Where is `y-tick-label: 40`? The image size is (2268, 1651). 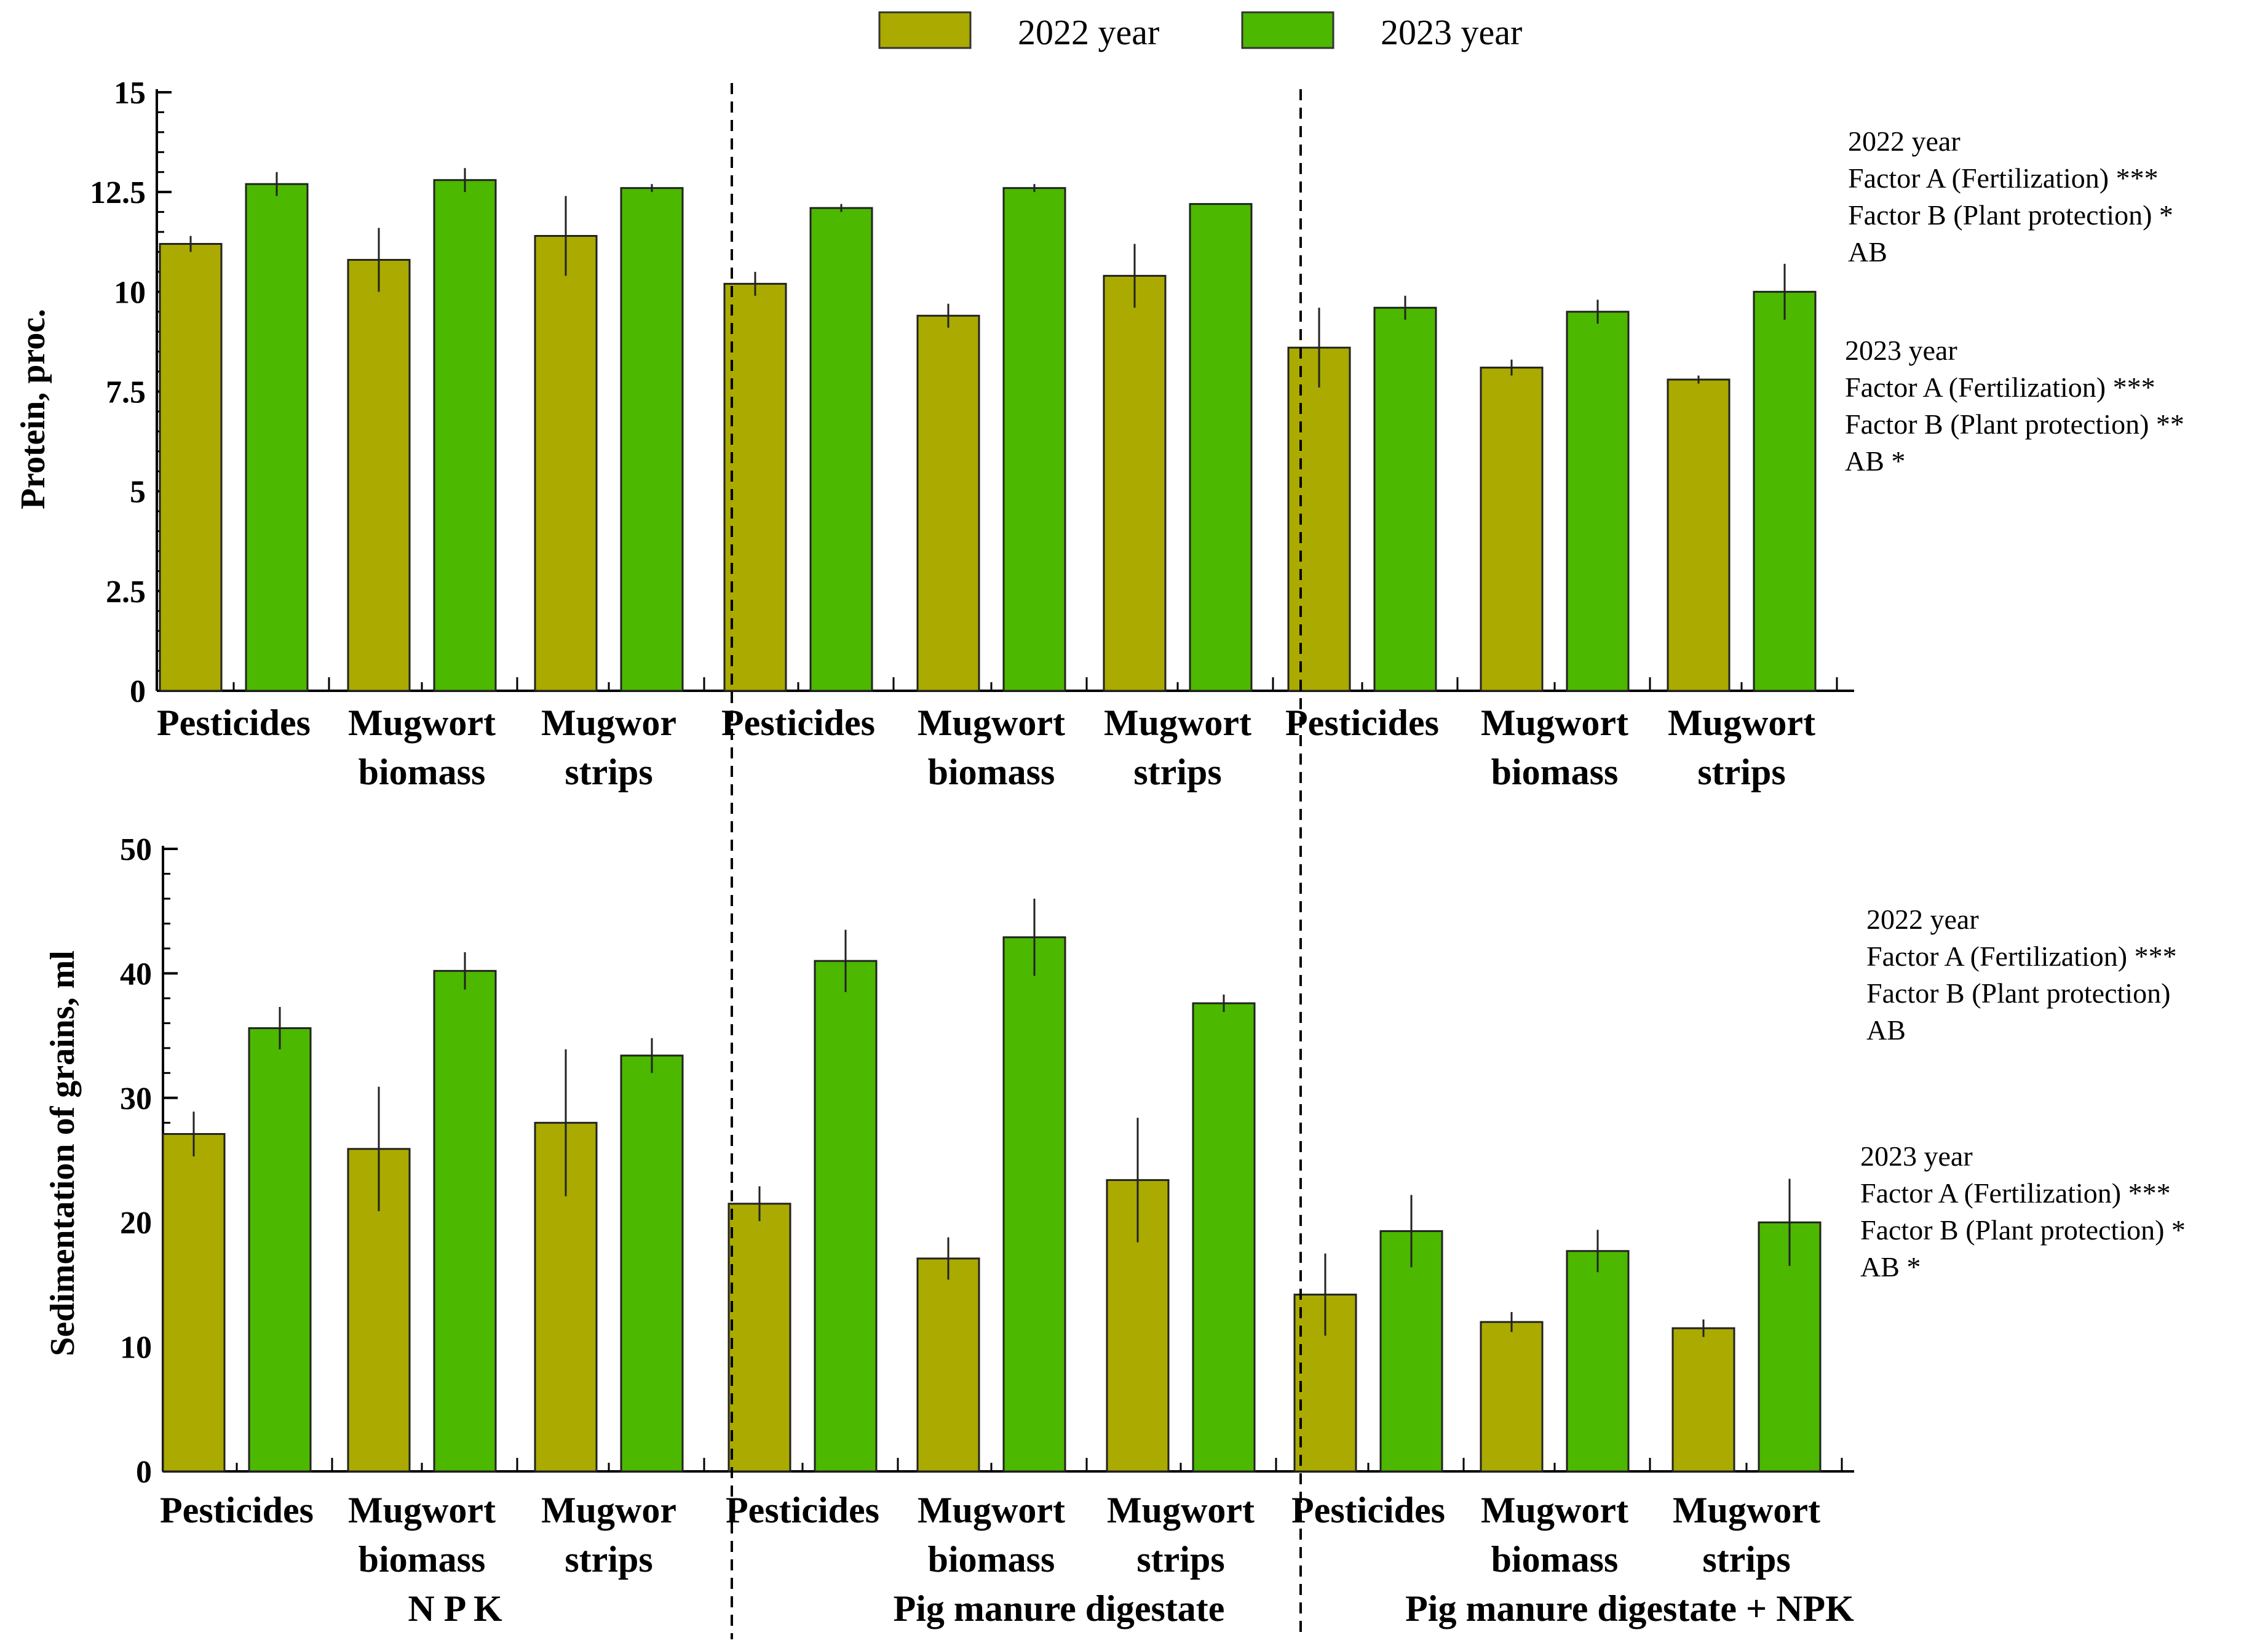
y-tick-label: 40 is located at coordinates (136, 974).